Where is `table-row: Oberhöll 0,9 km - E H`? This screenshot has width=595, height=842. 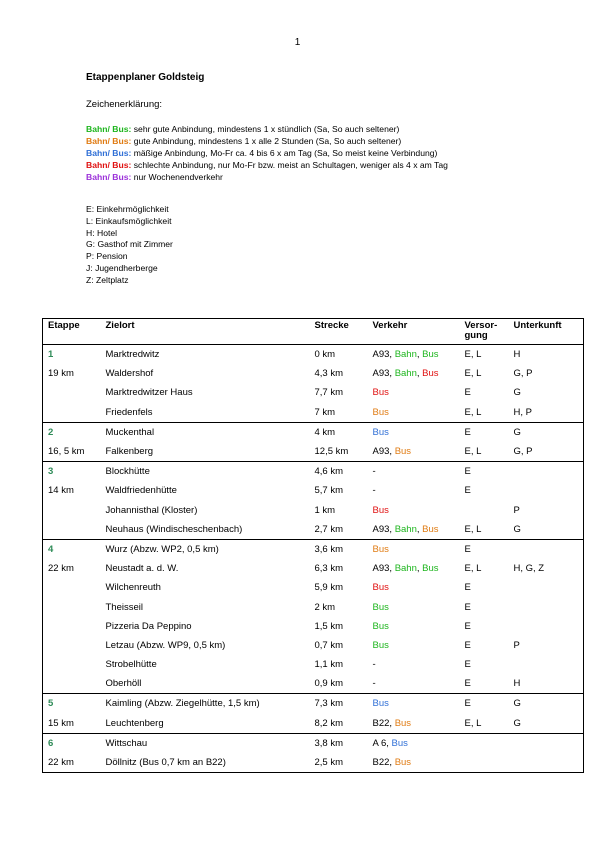 table-row: Oberhöll 0,9 km - E H is located at coordinates (313, 684).